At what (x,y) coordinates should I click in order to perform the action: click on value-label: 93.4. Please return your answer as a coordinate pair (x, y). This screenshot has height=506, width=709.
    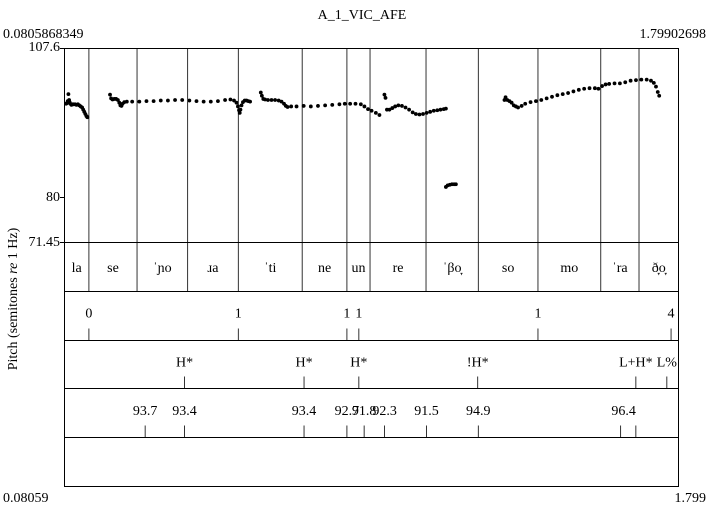
    Looking at the image, I should click on (304, 411).